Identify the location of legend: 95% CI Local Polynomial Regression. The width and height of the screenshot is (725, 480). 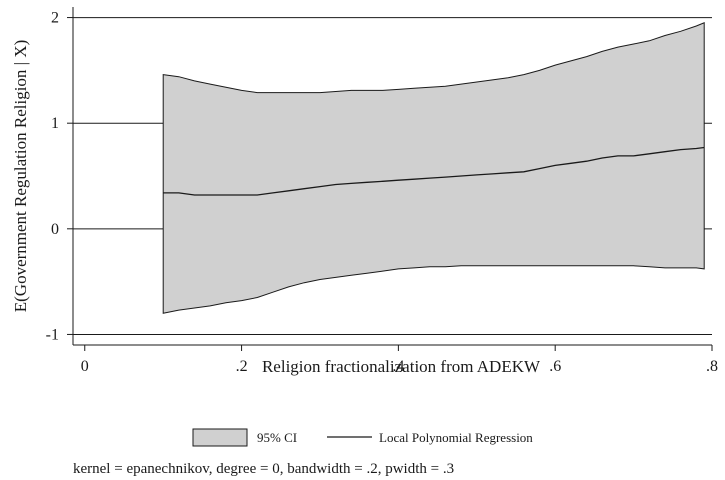
(362, 437).